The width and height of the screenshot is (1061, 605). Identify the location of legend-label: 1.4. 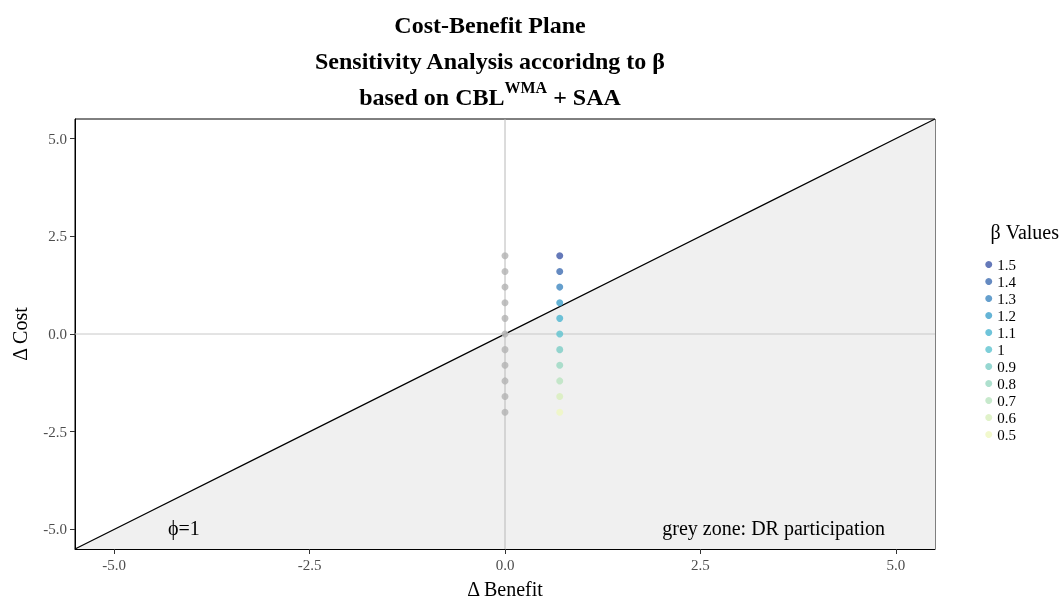
(1007, 281).